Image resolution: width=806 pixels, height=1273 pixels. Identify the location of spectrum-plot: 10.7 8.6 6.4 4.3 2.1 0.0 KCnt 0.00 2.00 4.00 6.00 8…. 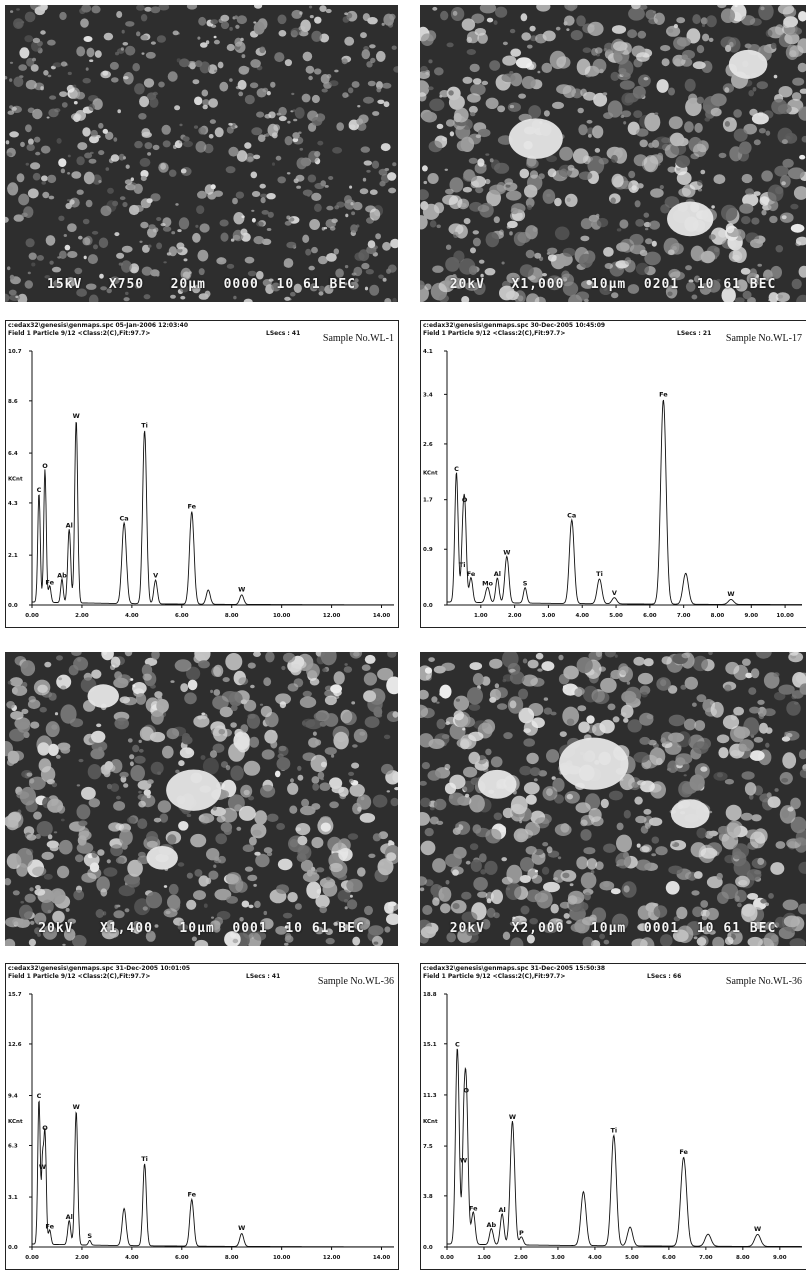
(201, 484).